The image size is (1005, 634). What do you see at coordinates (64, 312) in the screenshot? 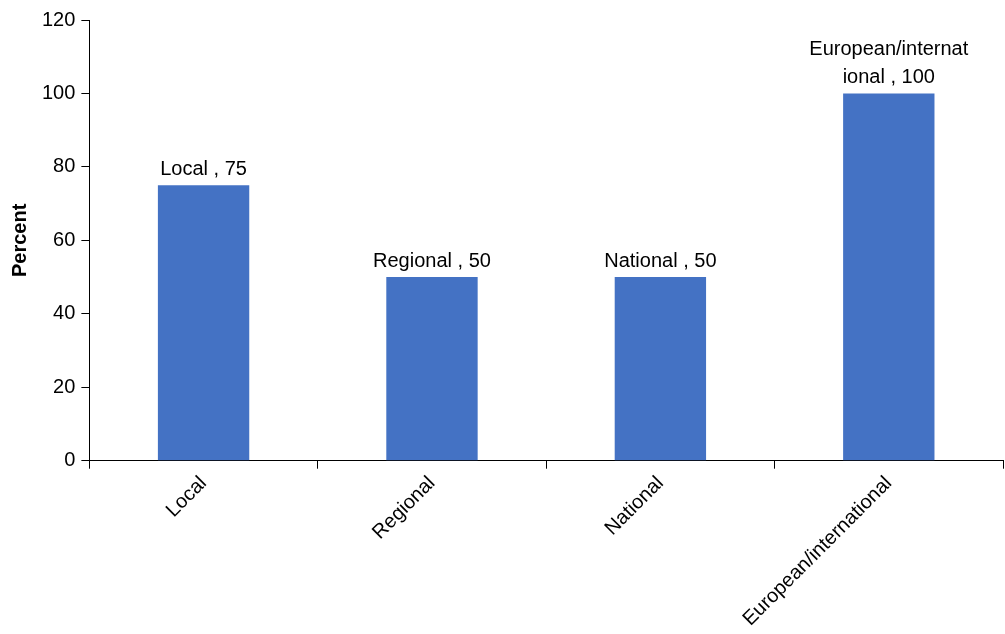
I see `y-tick-label: 40` at bounding box center [64, 312].